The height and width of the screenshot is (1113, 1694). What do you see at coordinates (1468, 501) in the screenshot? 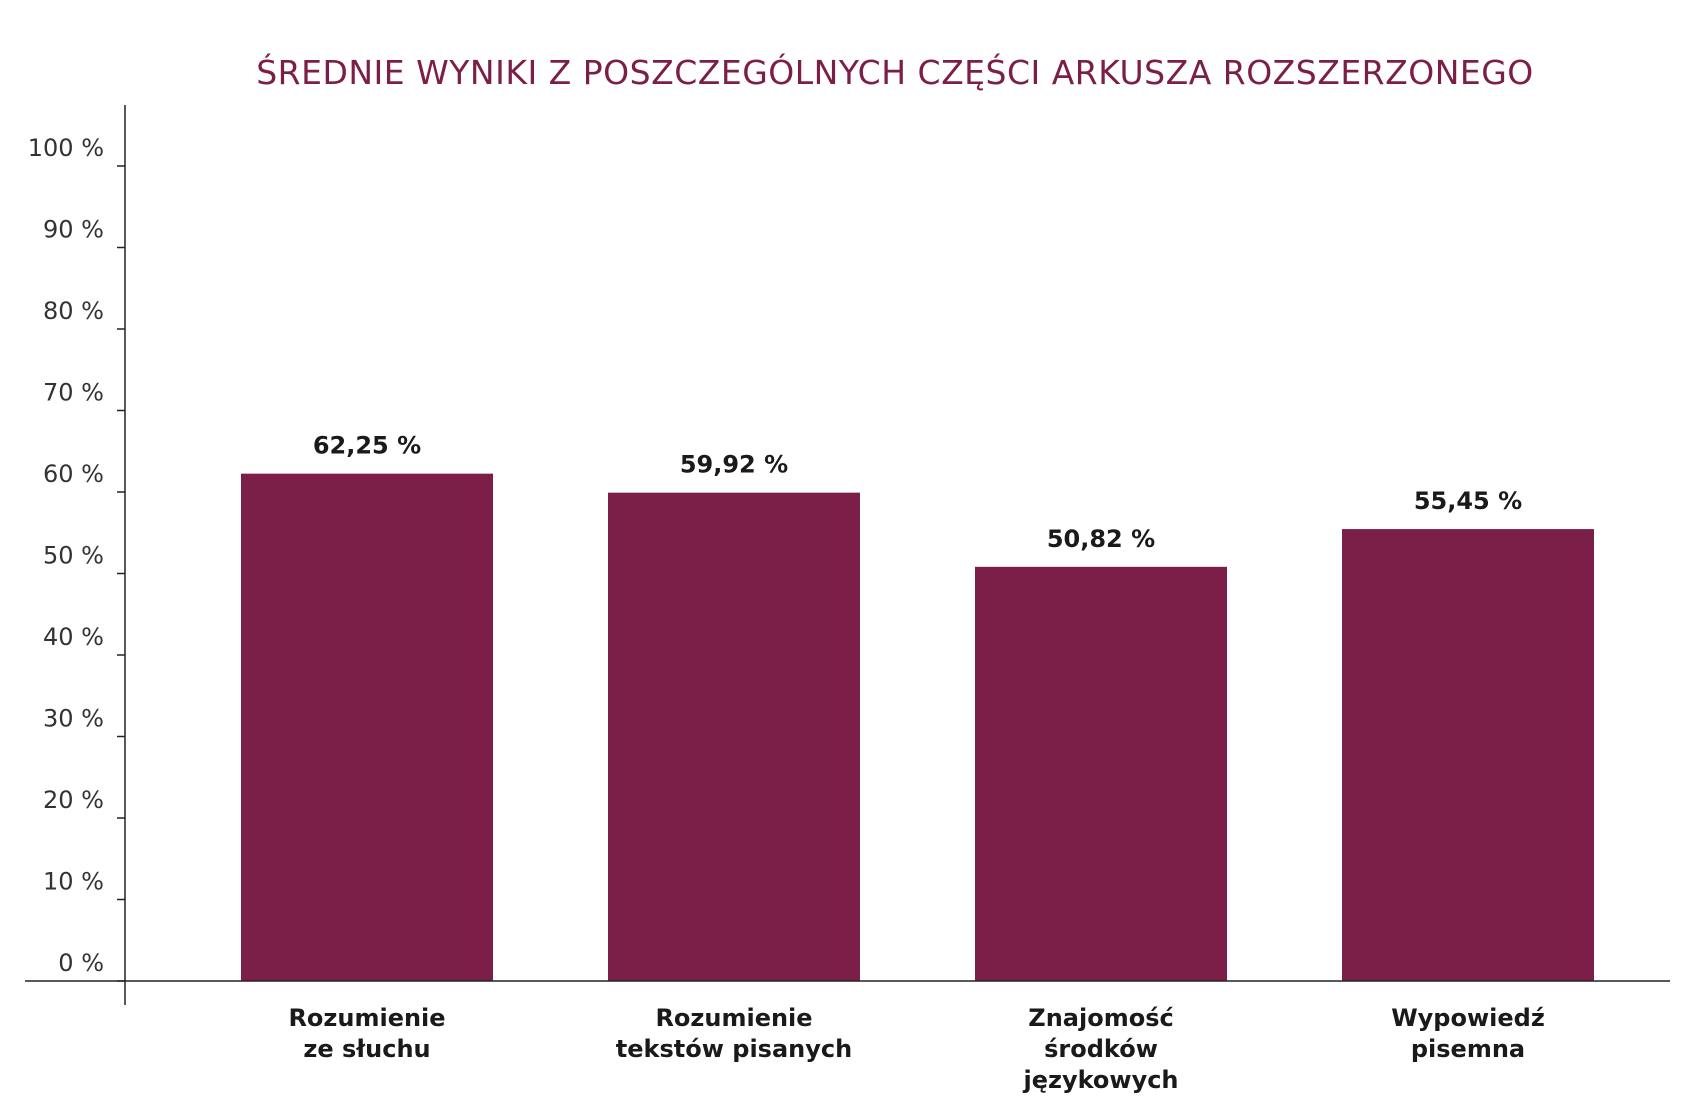
I see `bar-value-label: 55,45 %` at bounding box center [1468, 501].